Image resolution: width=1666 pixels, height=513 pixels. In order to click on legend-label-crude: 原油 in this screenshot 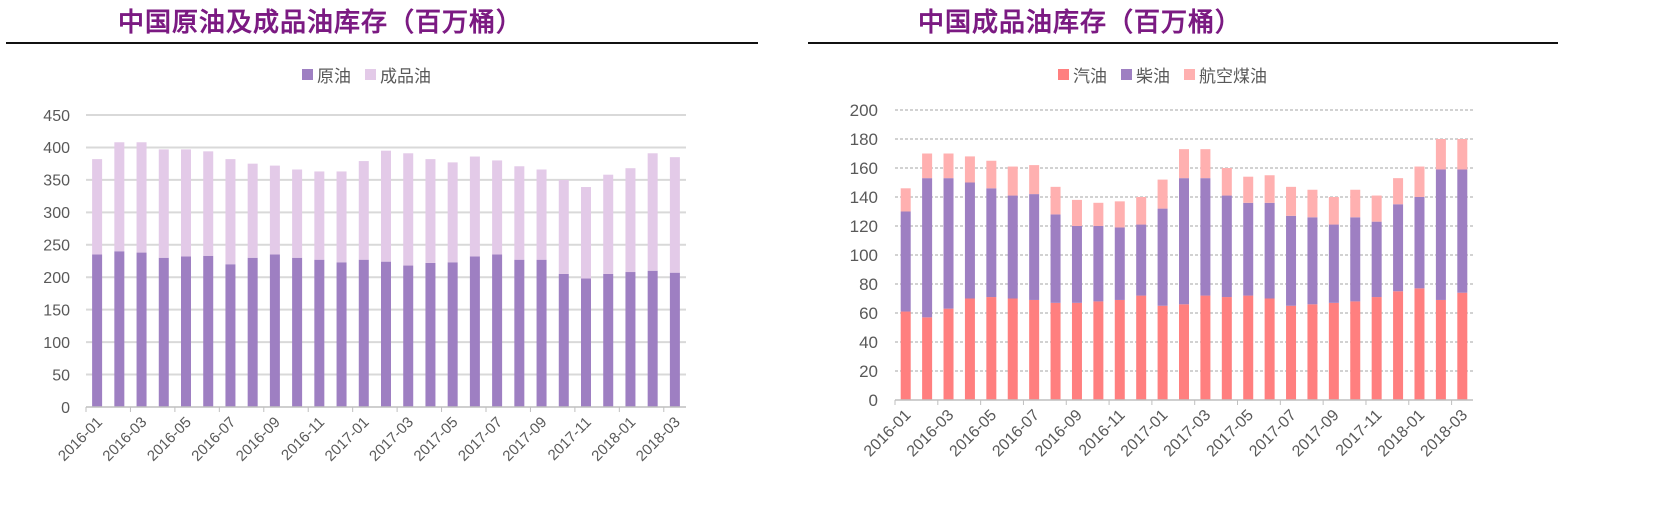, I will do `click(334, 77)`.